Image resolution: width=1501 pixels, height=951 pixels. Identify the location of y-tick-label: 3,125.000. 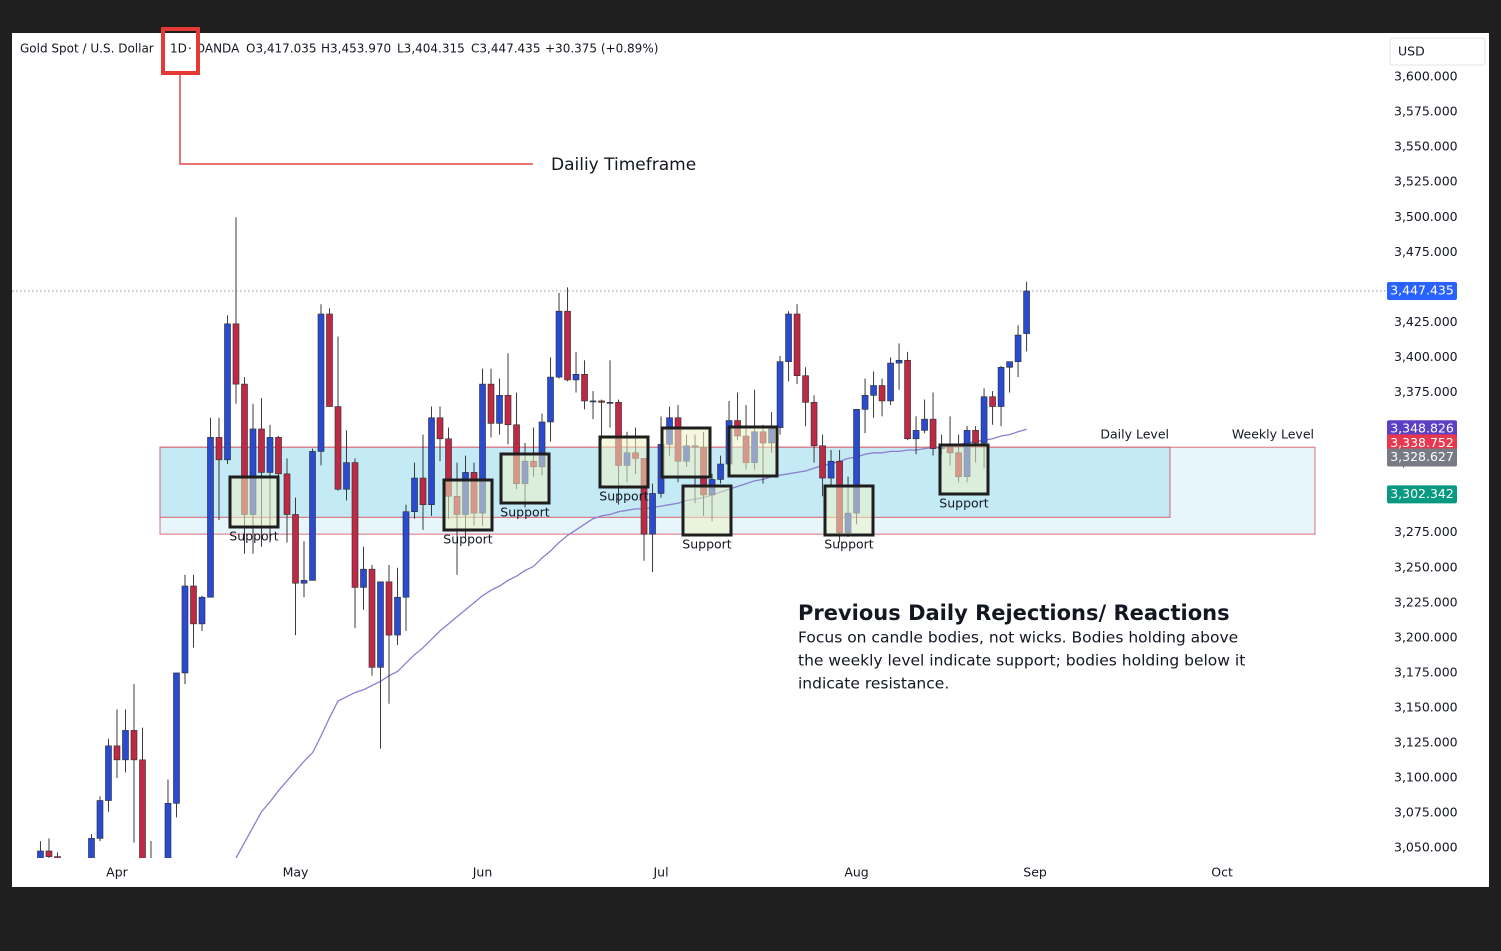
(1426, 742).